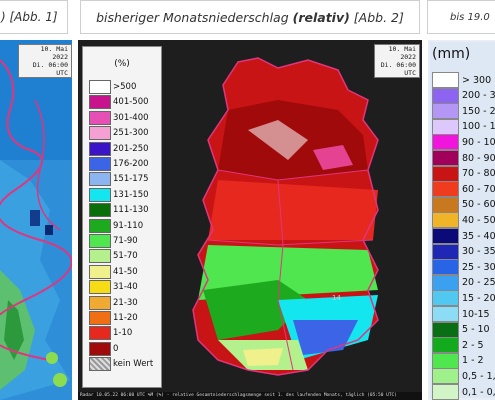 The image size is (495, 400). Describe the element at coordinates (478, 205) in the screenshot. I see `legend-label: 50 - 60` at that location.